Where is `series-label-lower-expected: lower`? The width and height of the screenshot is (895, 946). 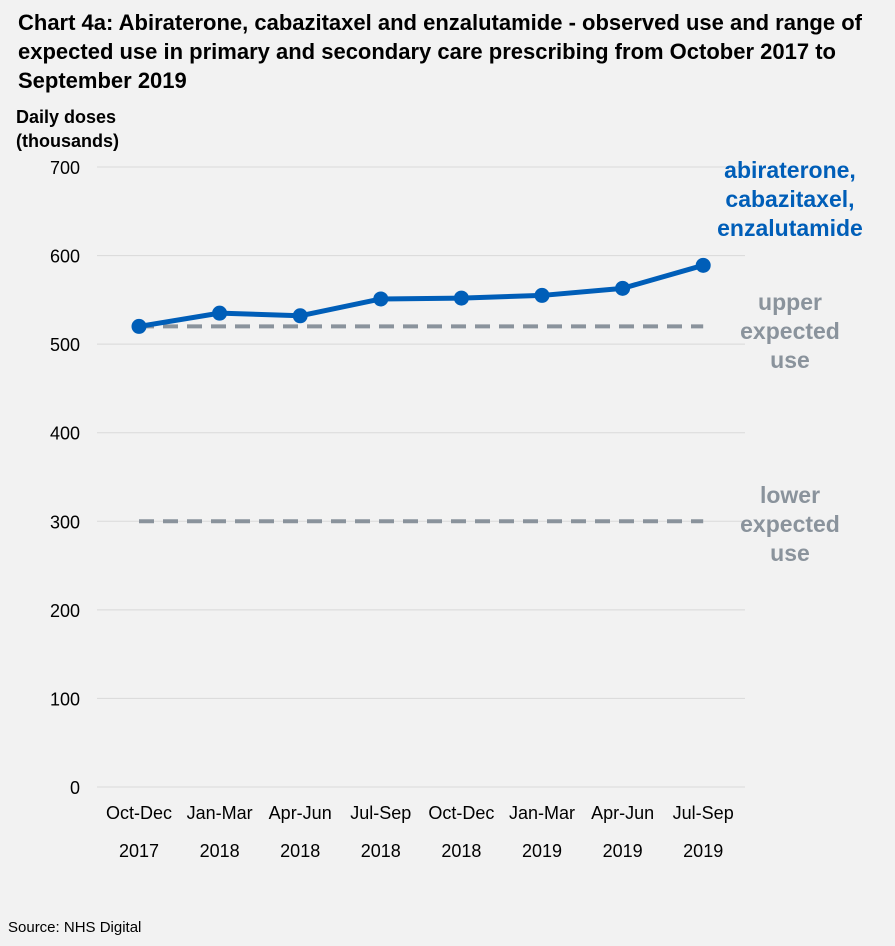
series-label-lower-expected: lower is located at coordinates (790, 495).